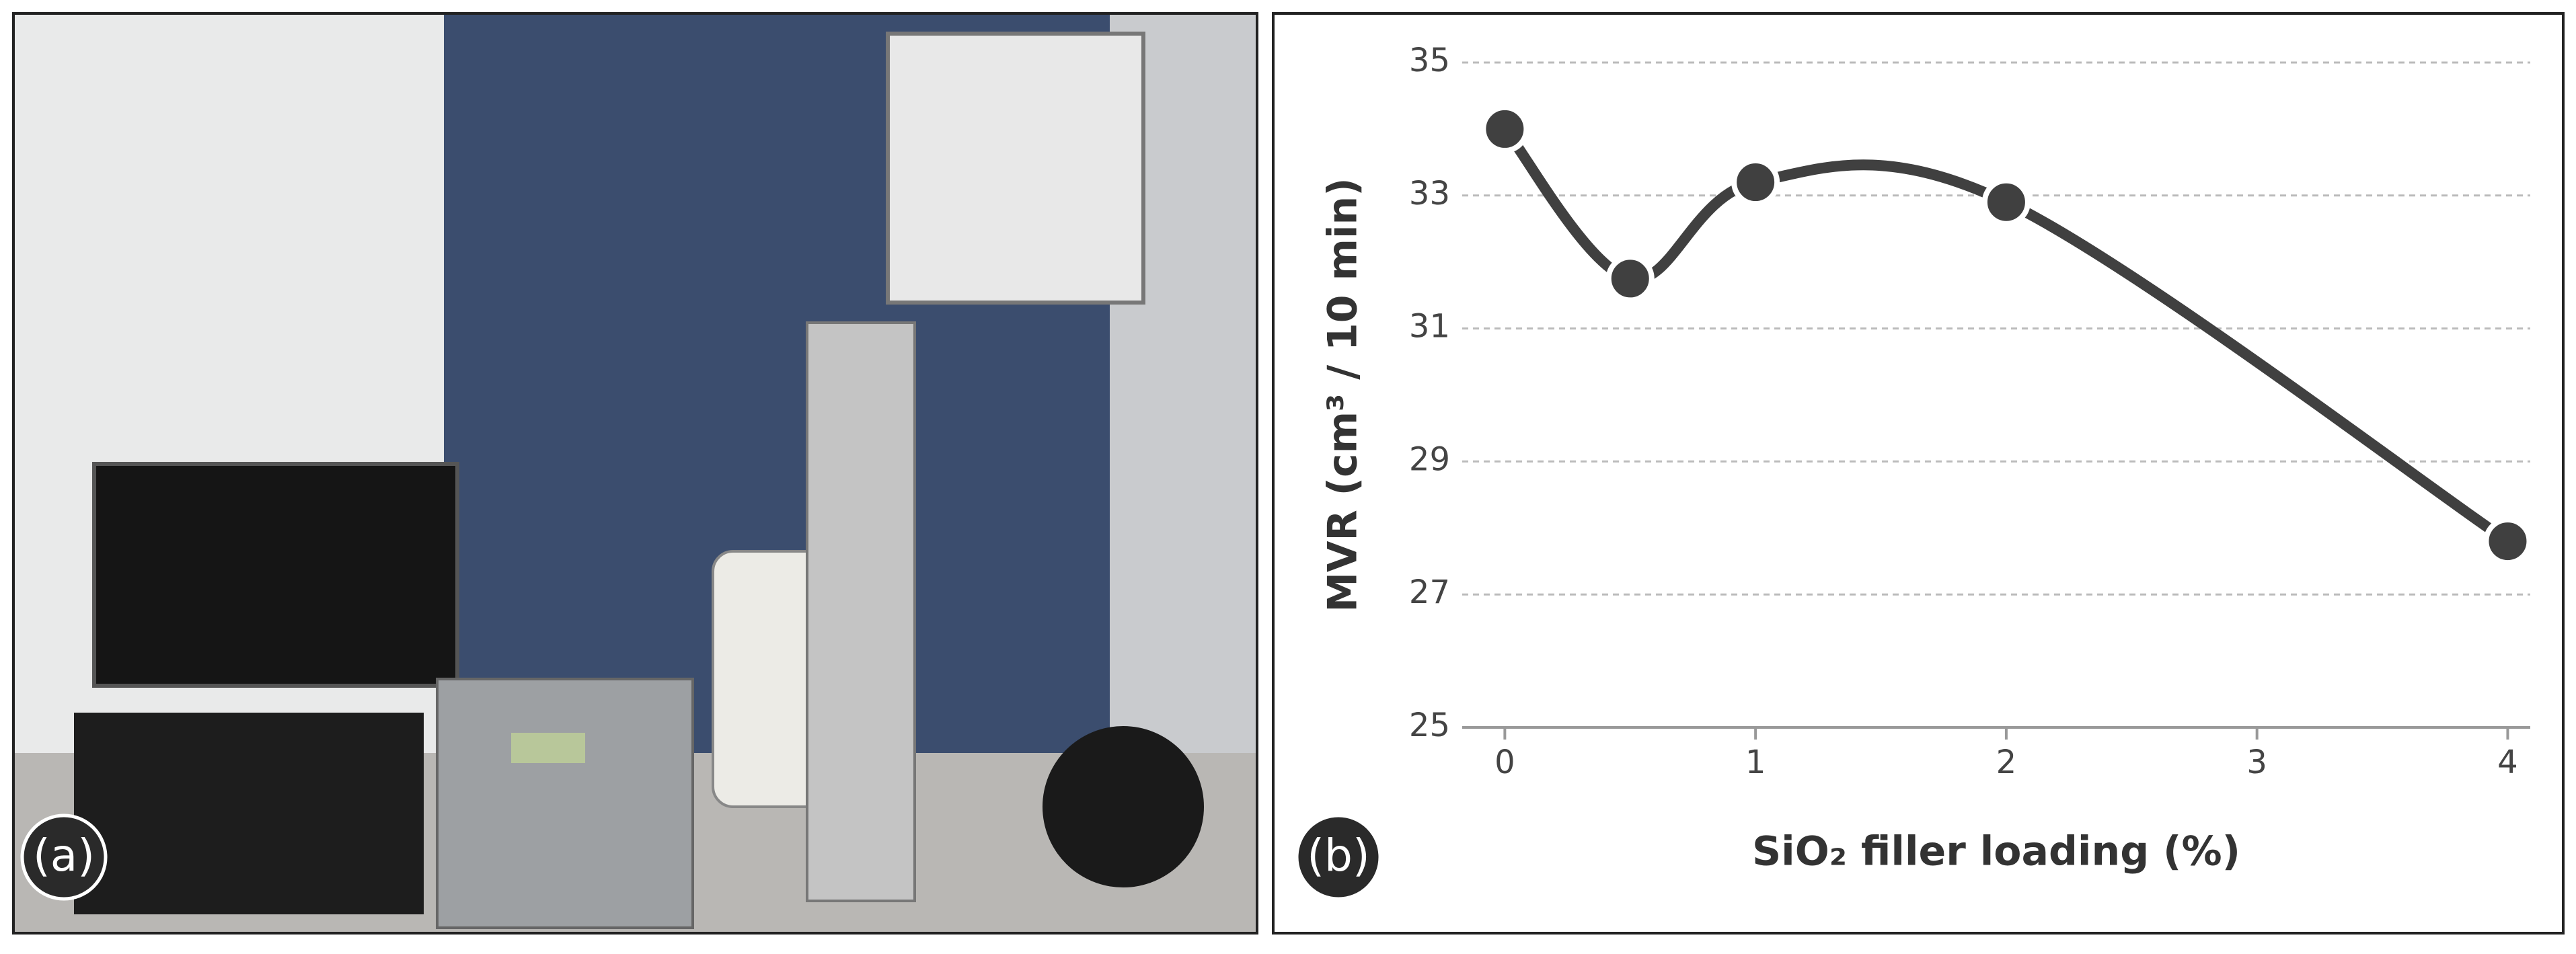 Image resolution: width=2576 pixels, height=954 pixels. I want to click on x-tick-label: 4, so click(2507, 762).